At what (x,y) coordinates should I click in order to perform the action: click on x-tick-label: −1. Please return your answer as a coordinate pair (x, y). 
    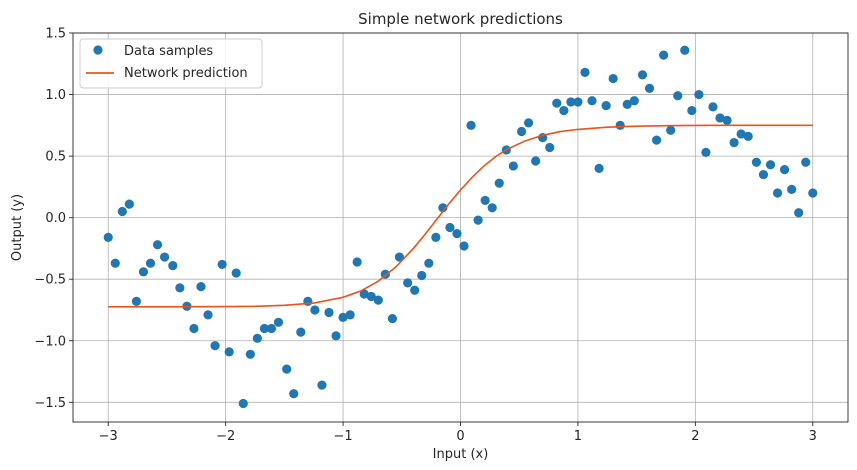
    Looking at the image, I should click on (342, 436).